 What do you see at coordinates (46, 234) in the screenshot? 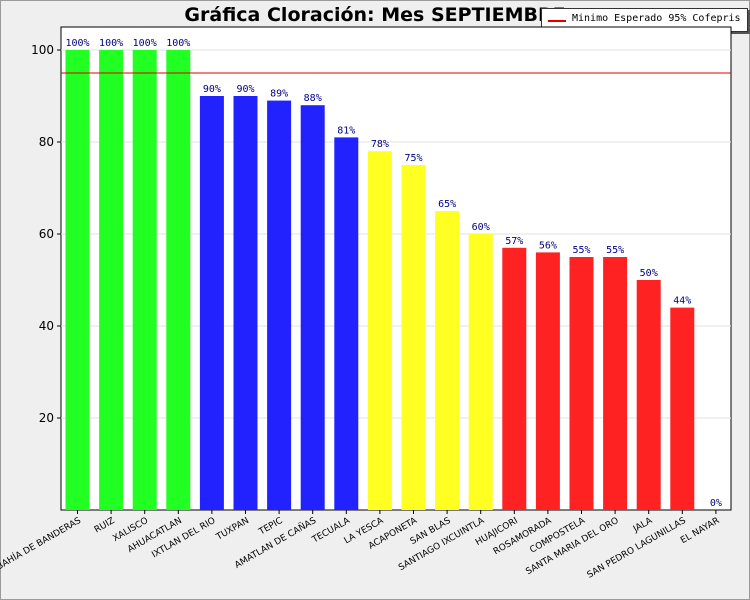
I see `y-tick-label: 60` at bounding box center [46, 234].